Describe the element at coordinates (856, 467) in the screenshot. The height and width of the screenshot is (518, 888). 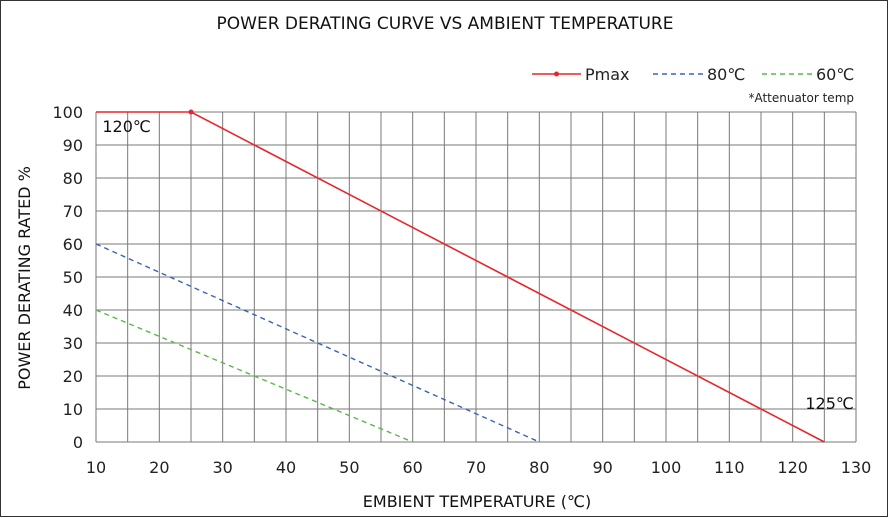
I see `x-tick-label: 130` at that location.